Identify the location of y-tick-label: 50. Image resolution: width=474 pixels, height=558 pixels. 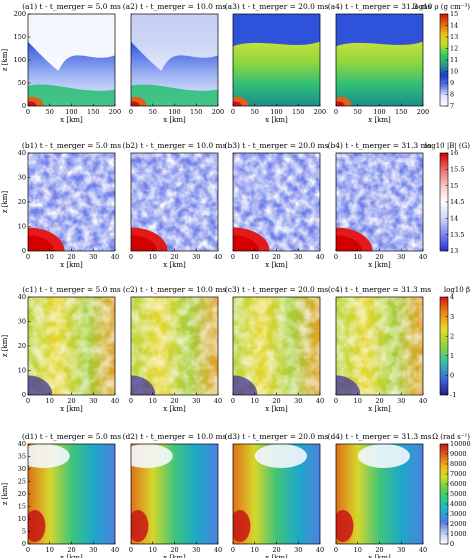
(22, 83).